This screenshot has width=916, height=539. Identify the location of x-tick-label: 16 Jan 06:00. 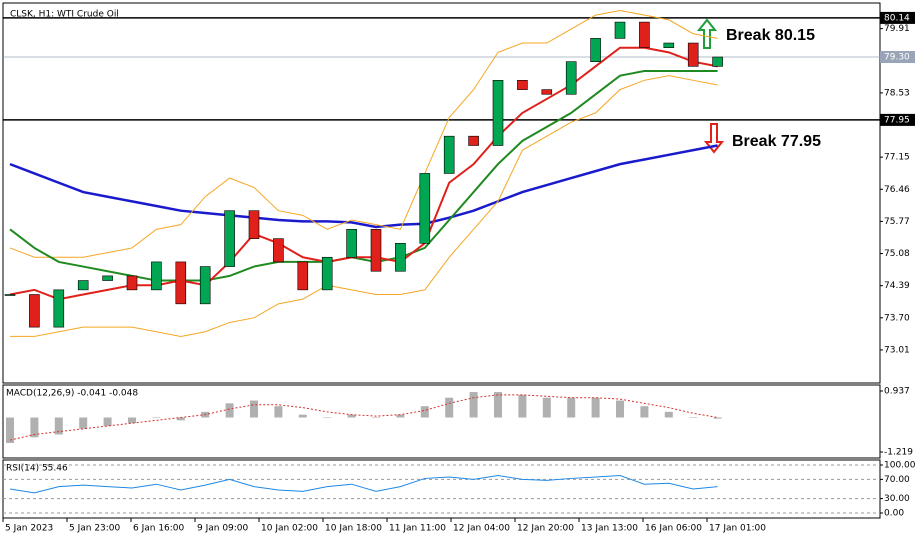
(673, 529).